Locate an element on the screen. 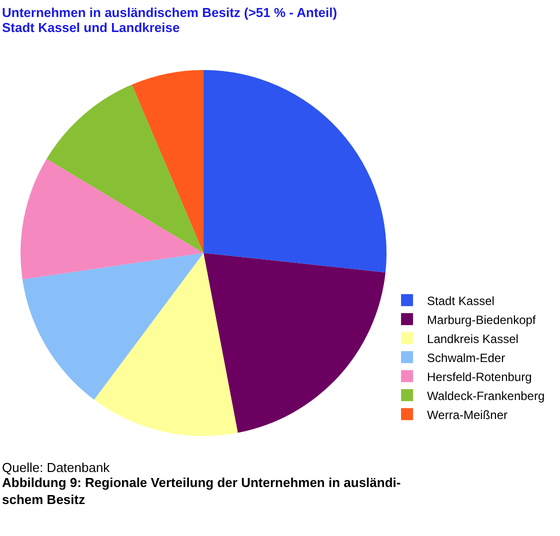  chart-title: Unternehmen in ausländischem Besitz (>51 % - Anteil) is located at coordinates (170, 12).